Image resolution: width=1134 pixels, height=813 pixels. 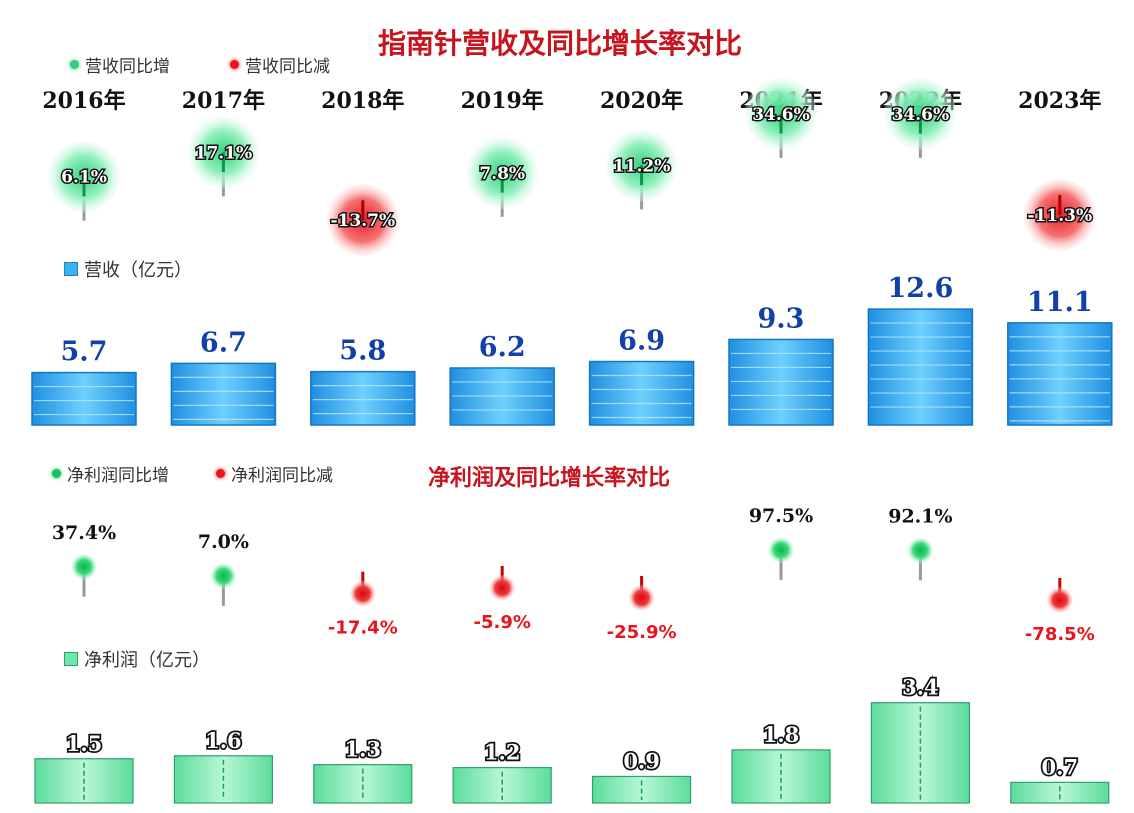 I want to click on profit-bar, so click(x=1060, y=792).